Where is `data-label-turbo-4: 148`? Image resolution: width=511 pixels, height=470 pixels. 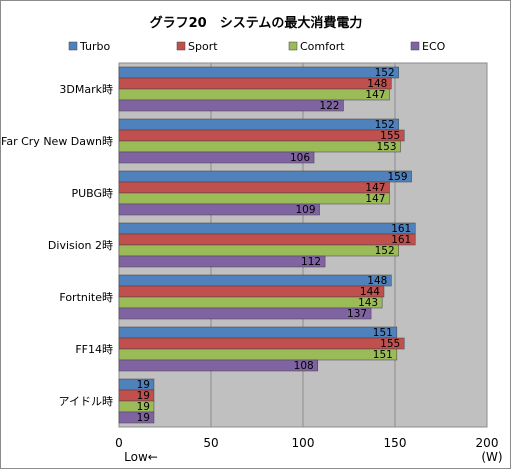
data-label-turbo-4: 148 is located at coordinates (377, 281).